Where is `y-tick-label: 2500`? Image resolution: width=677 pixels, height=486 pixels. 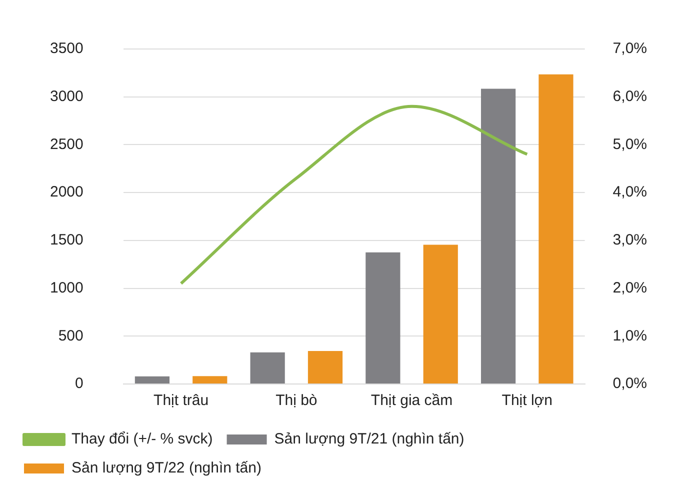
y-tick-label: 2500 is located at coordinates (67, 144).